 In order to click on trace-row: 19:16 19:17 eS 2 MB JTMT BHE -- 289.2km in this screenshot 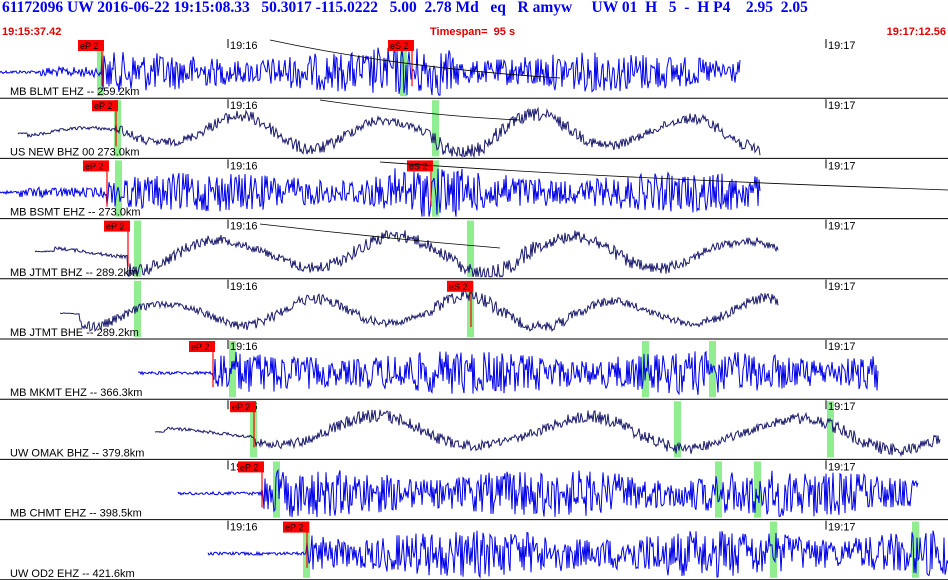, I will do `click(474, 309)`.